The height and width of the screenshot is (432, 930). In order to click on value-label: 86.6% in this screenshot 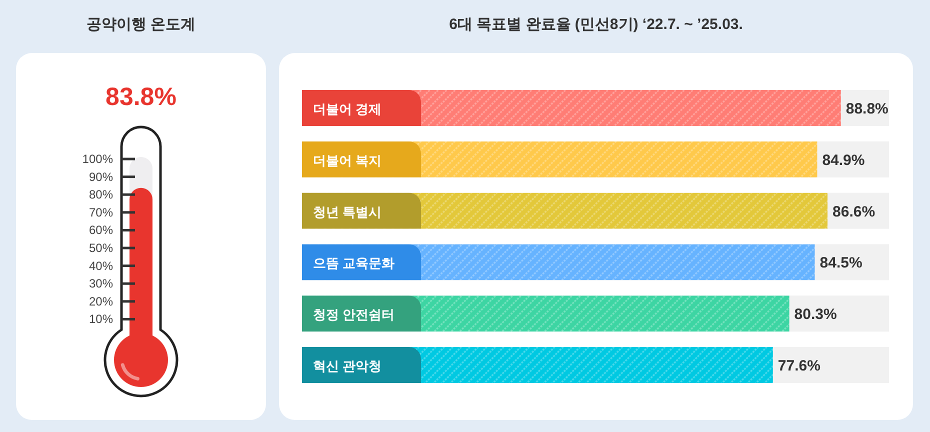, I will do `click(854, 211)`.